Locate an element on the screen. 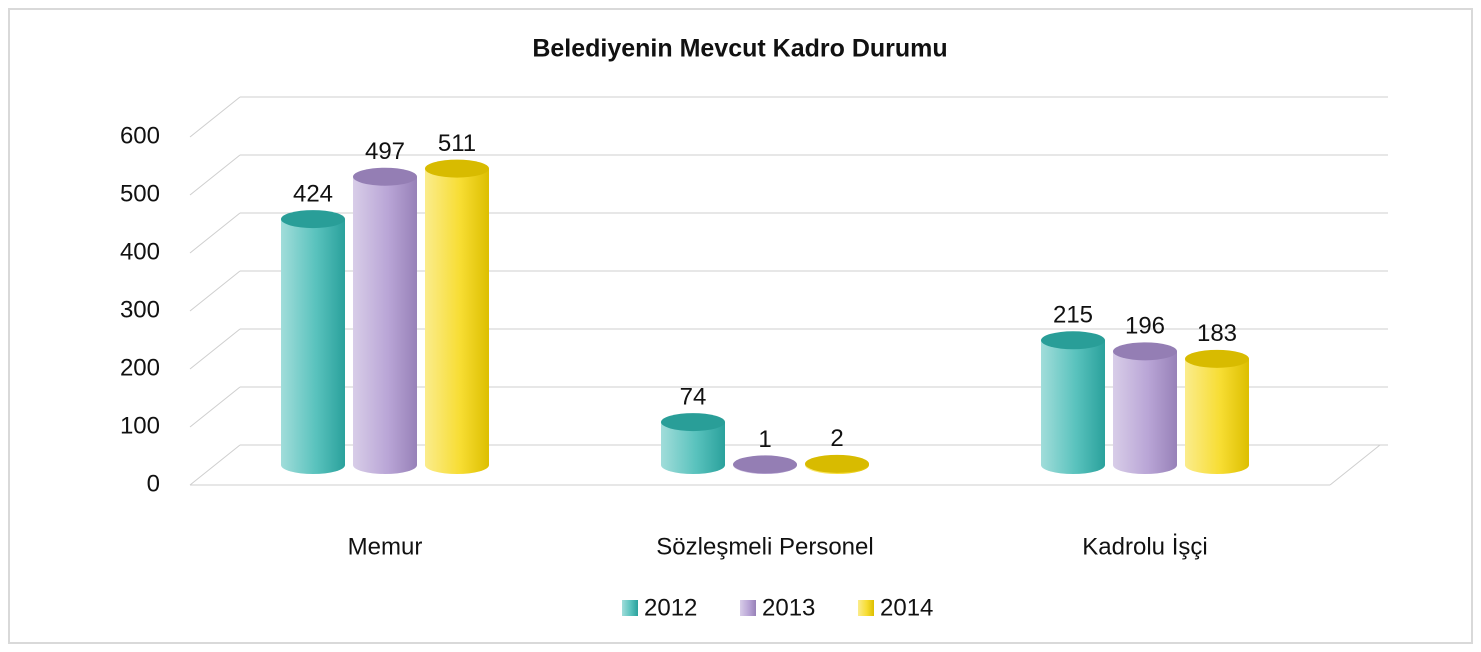 Image resolution: width=1481 pixels, height=652 pixels. floor-edge is located at coordinates (1355, 465).